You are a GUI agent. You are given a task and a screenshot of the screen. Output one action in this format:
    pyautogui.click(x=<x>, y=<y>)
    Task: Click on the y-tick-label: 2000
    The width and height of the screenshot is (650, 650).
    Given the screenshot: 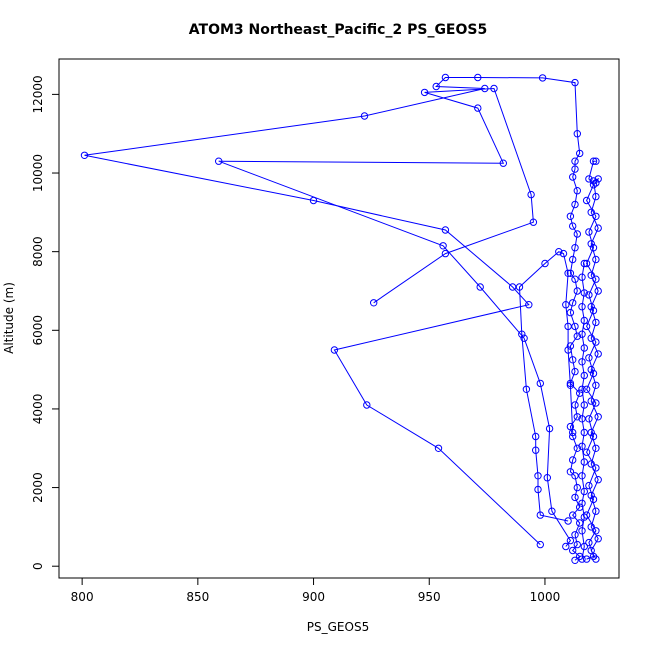 What is the action you would take?
    pyautogui.click(x=38, y=487)
    